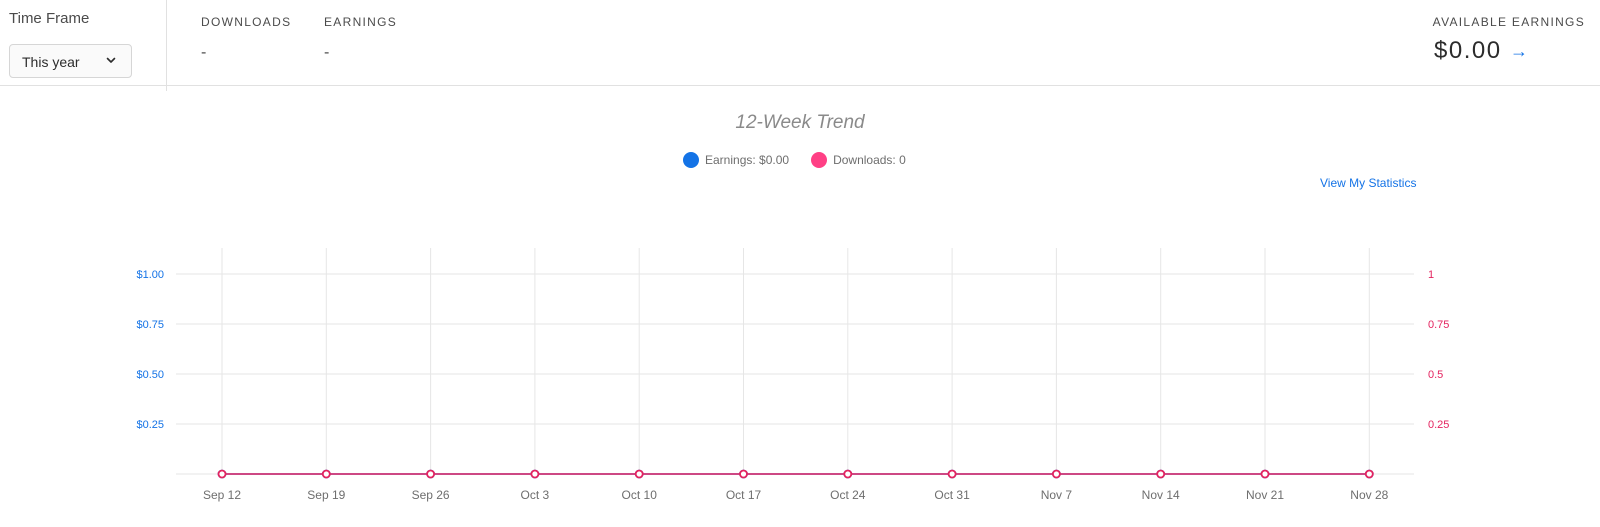  What do you see at coordinates (1369, 495) in the screenshot?
I see `x-tick-label: Nov 28` at bounding box center [1369, 495].